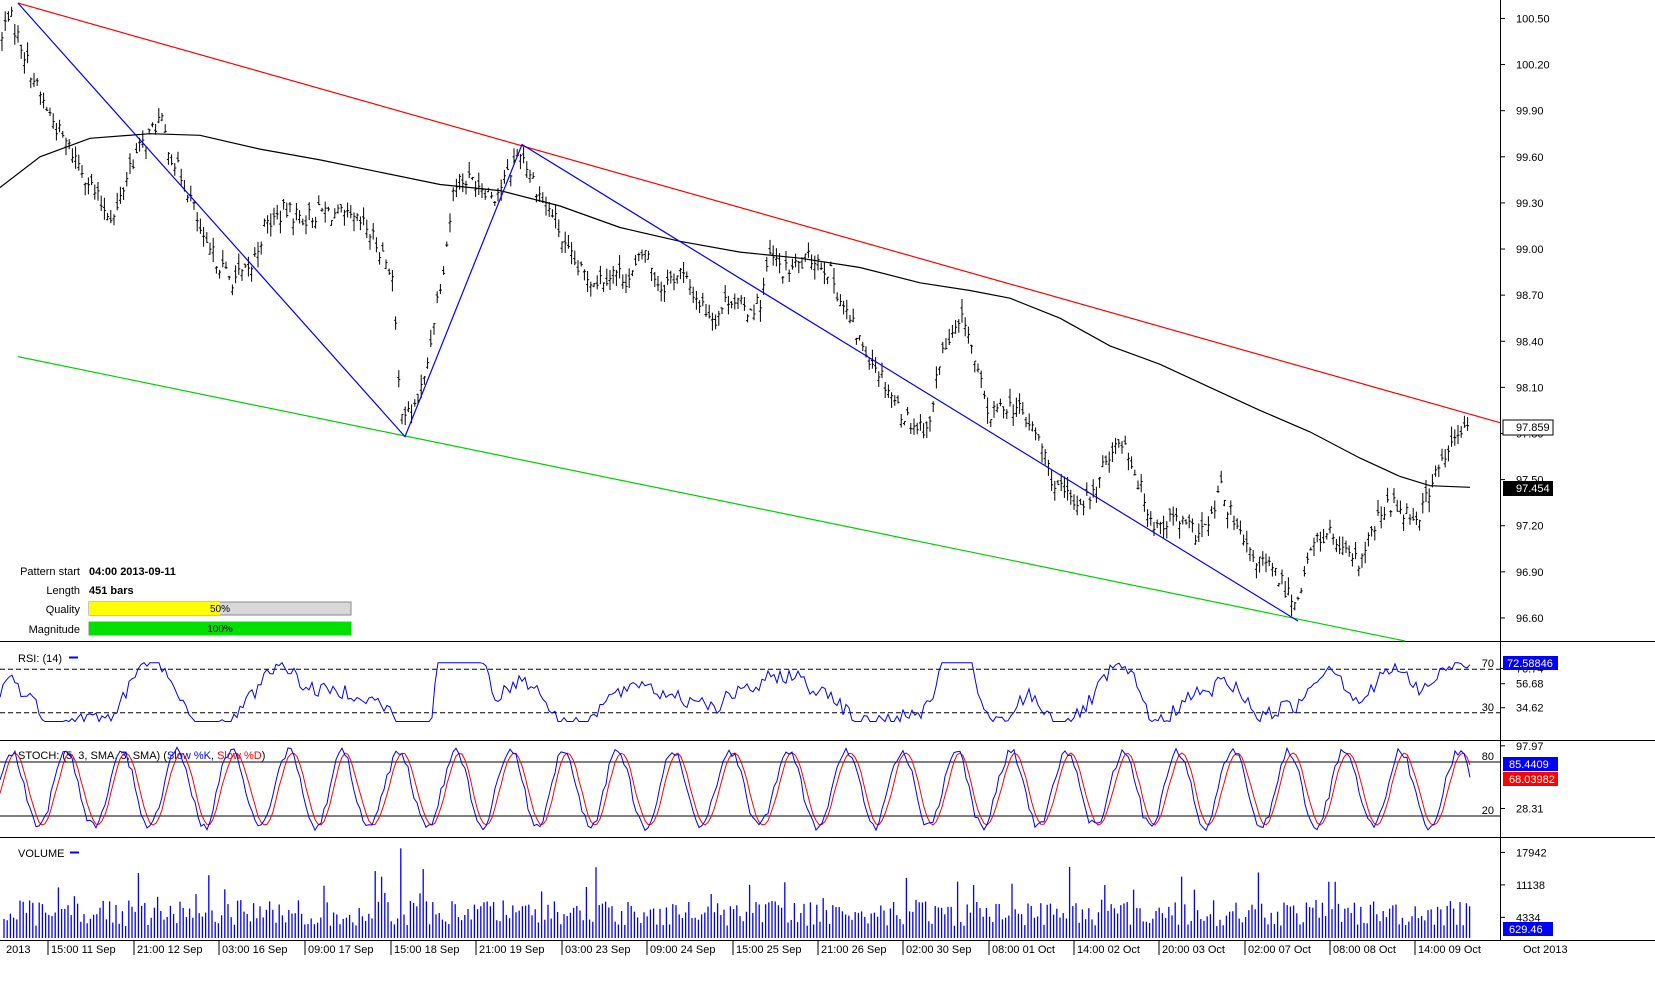 The height and width of the screenshot is (1008, 1655). I want to click on volume-tick-label: 4334, so click(1528, 918).